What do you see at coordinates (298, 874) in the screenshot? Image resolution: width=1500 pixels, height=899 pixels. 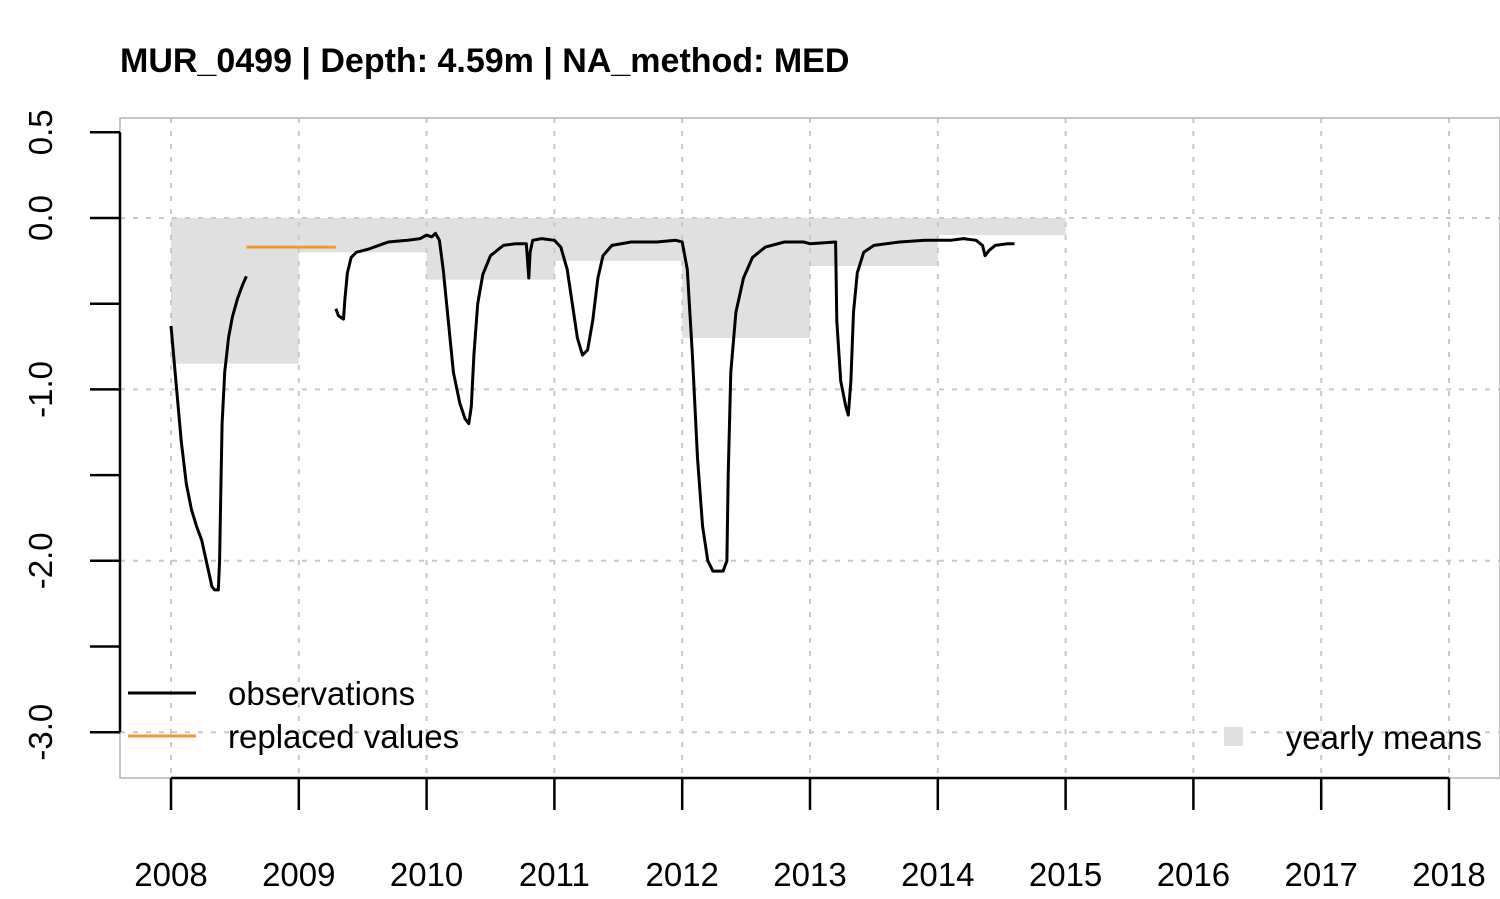 I see `x-tick-label: 2009` at bounding box center [298, 874].